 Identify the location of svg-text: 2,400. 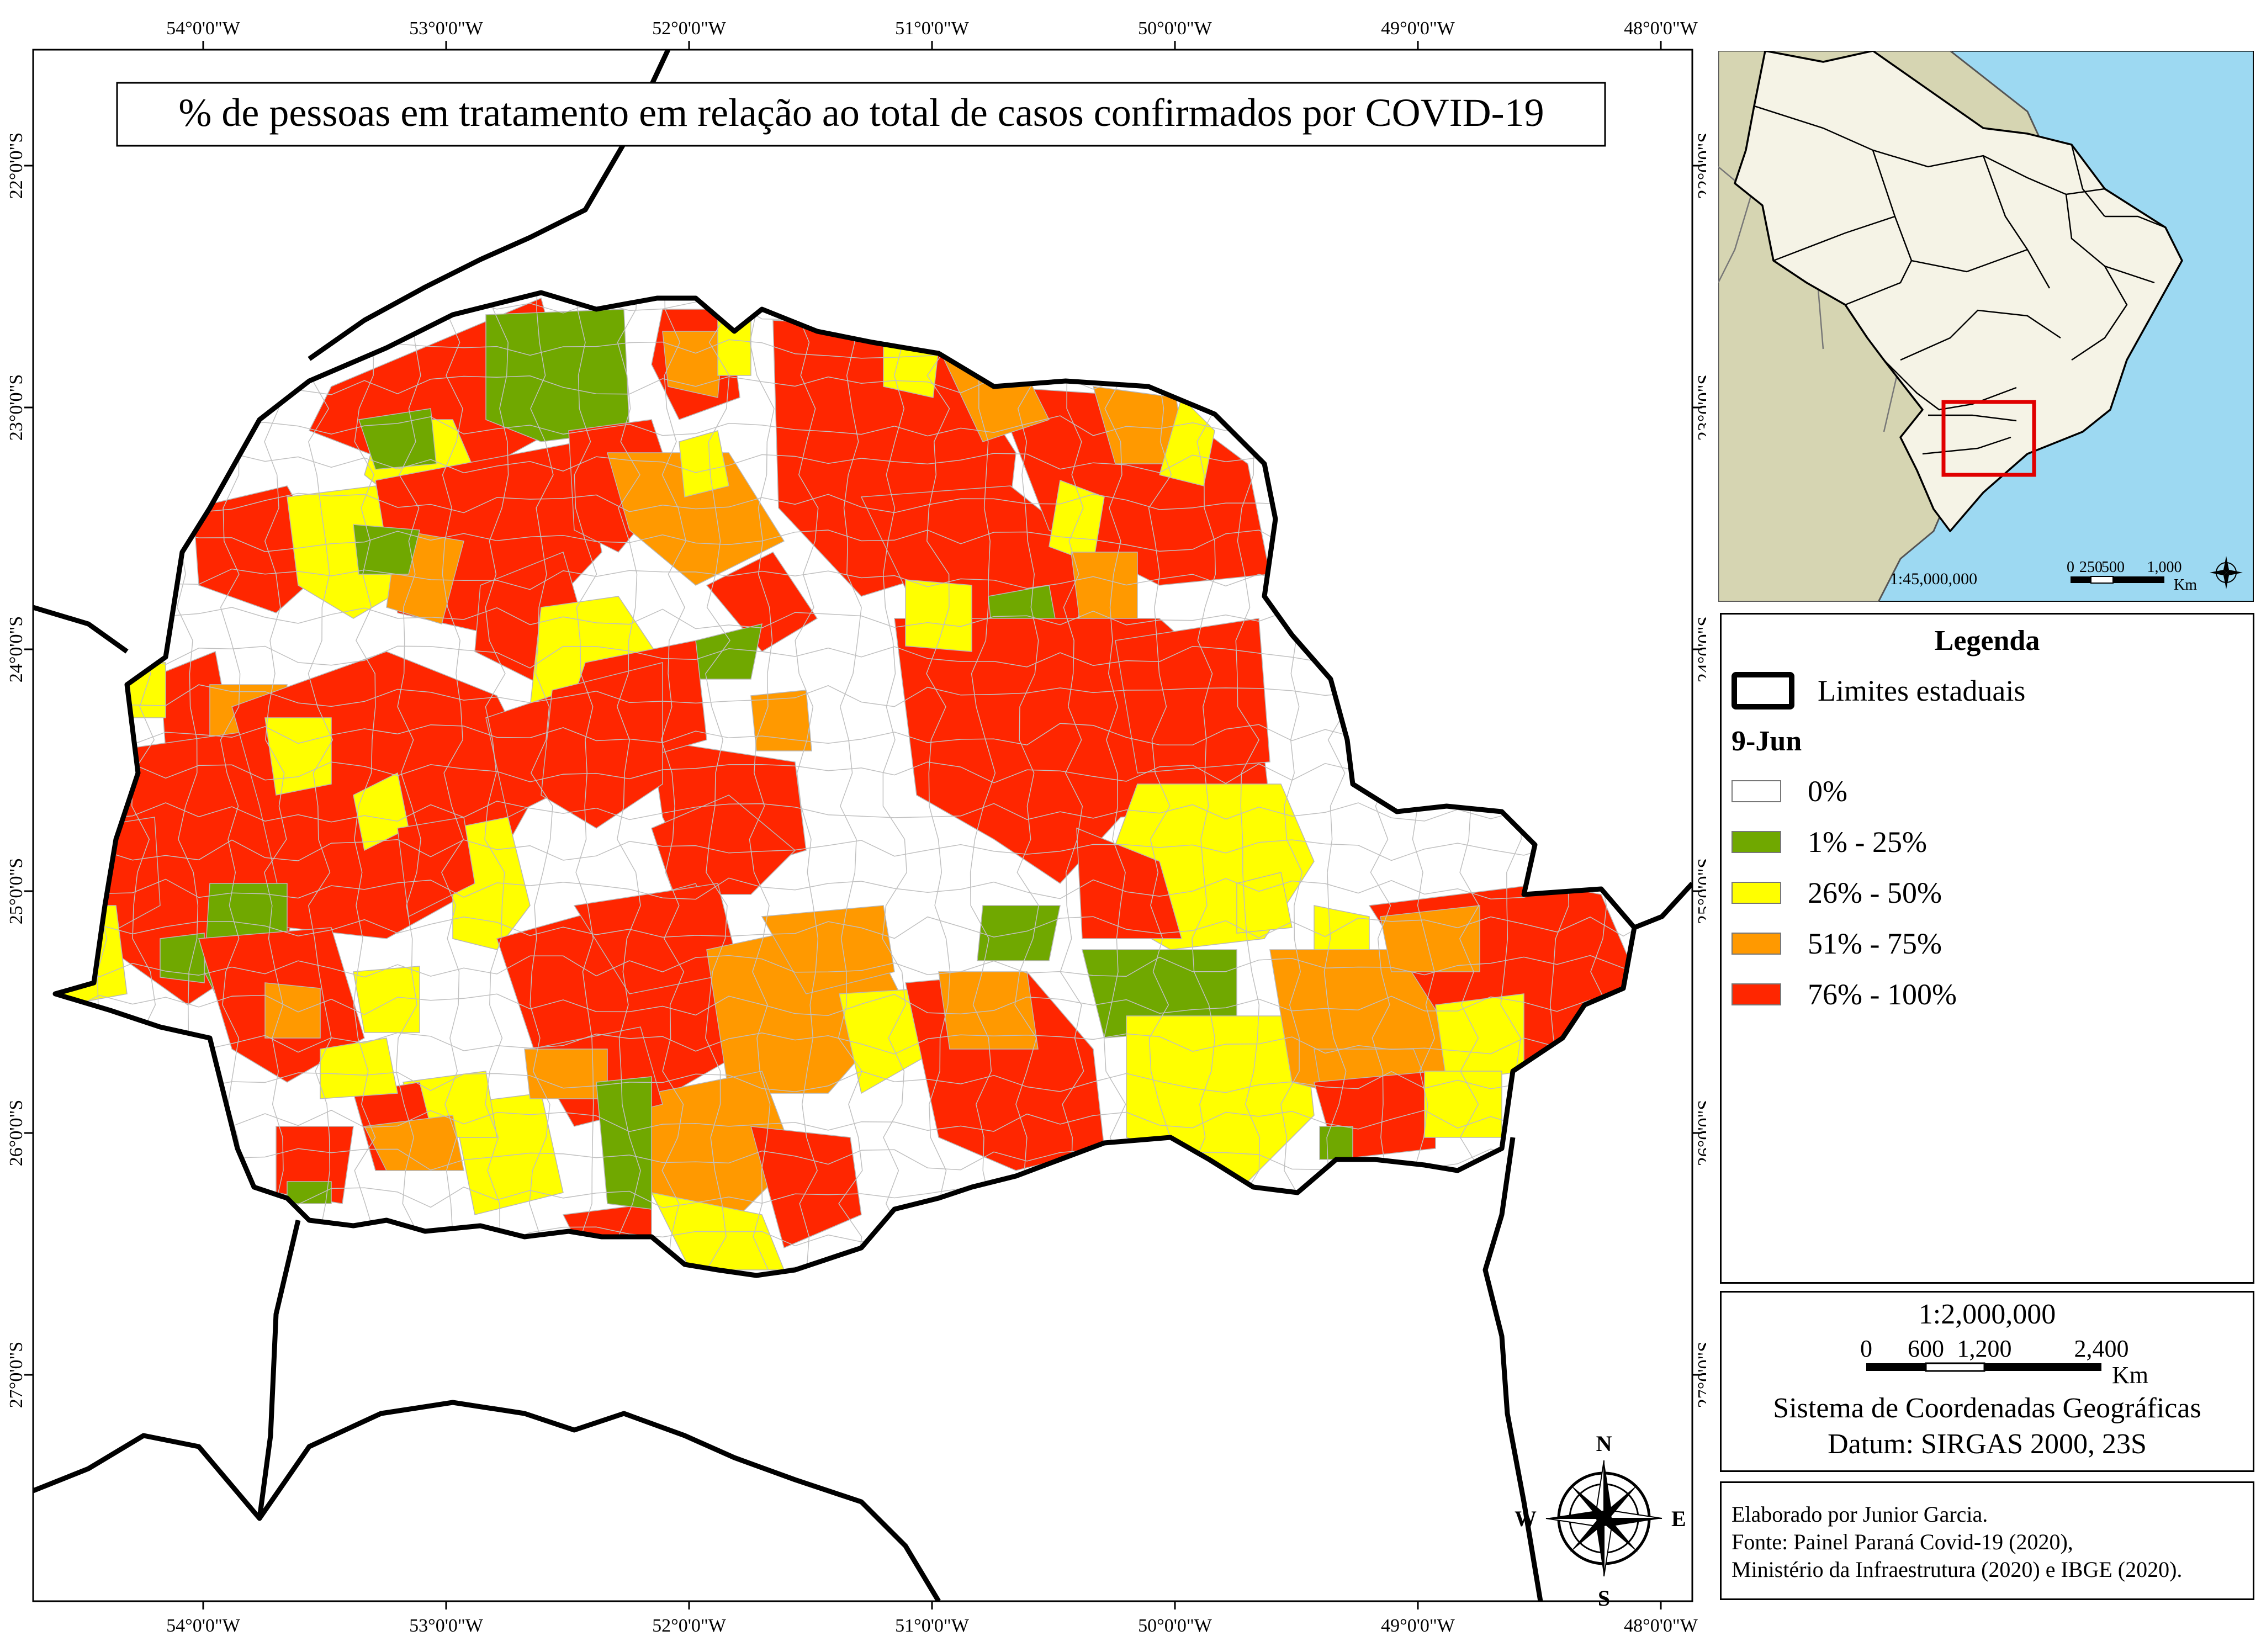
(2102, 1348).